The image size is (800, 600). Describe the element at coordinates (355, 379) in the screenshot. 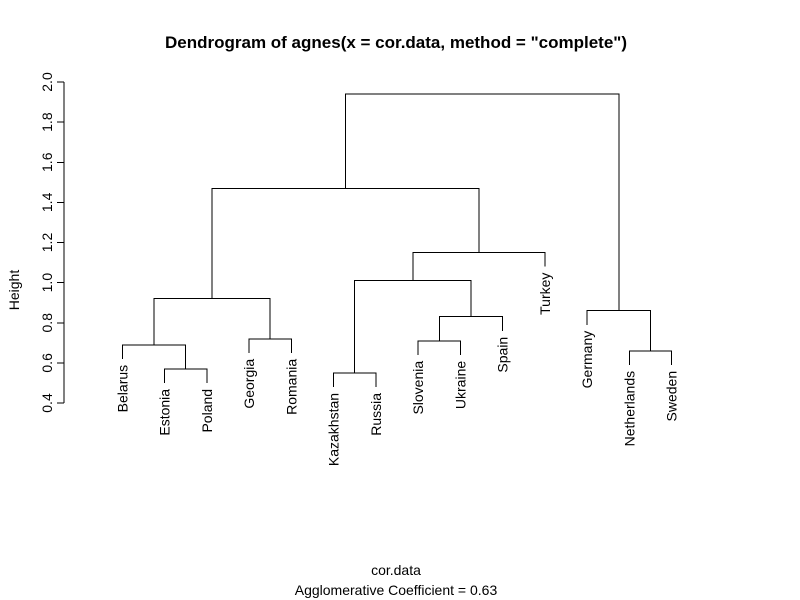

I see `merge-link-kr` at that location.